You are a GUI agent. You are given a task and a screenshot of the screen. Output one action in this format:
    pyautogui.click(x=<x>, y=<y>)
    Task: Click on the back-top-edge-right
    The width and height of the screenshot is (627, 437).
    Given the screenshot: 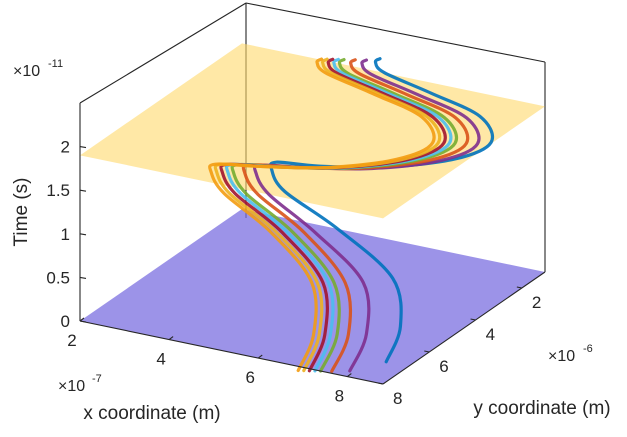 What is the action you would take?
    pyautogui.click(x=395, y=32)
    